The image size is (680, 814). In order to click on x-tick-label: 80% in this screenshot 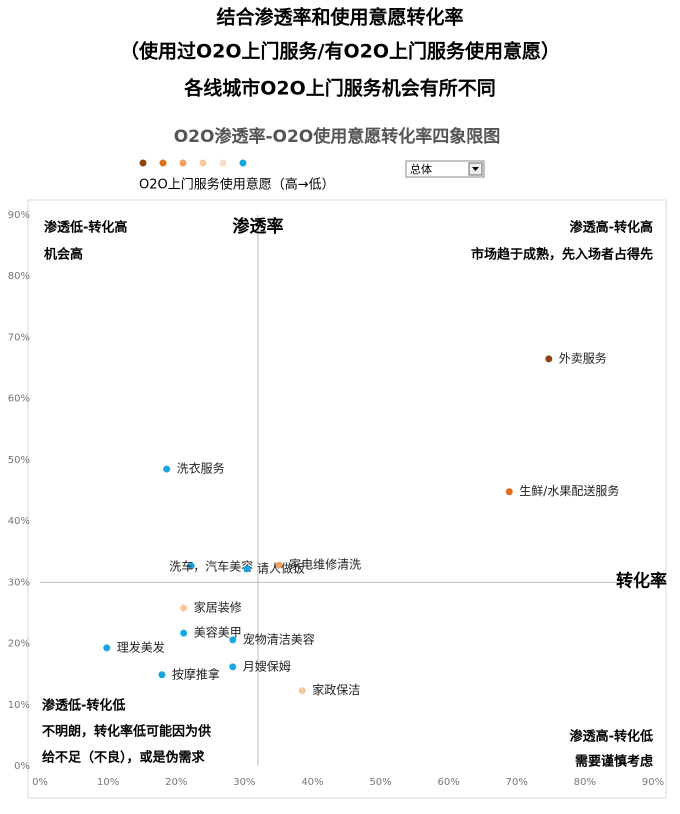, I will do `click(585, 782)`.